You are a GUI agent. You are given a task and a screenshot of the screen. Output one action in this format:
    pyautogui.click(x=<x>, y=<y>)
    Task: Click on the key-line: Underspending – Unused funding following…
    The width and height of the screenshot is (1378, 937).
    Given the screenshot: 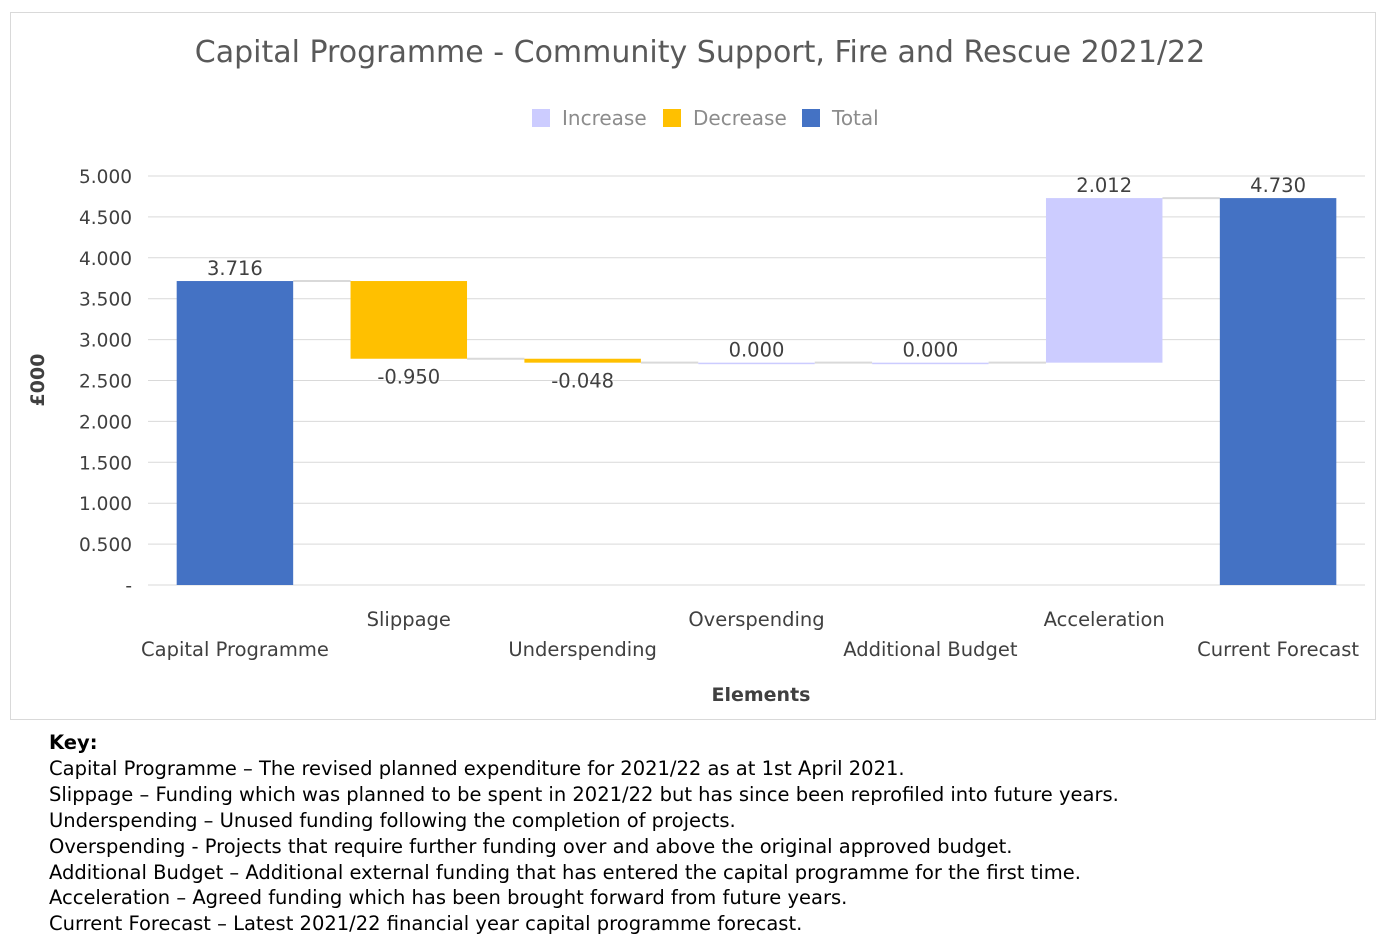 What is the action you would take?
    pyautogui.click(x=392, y=820)
    